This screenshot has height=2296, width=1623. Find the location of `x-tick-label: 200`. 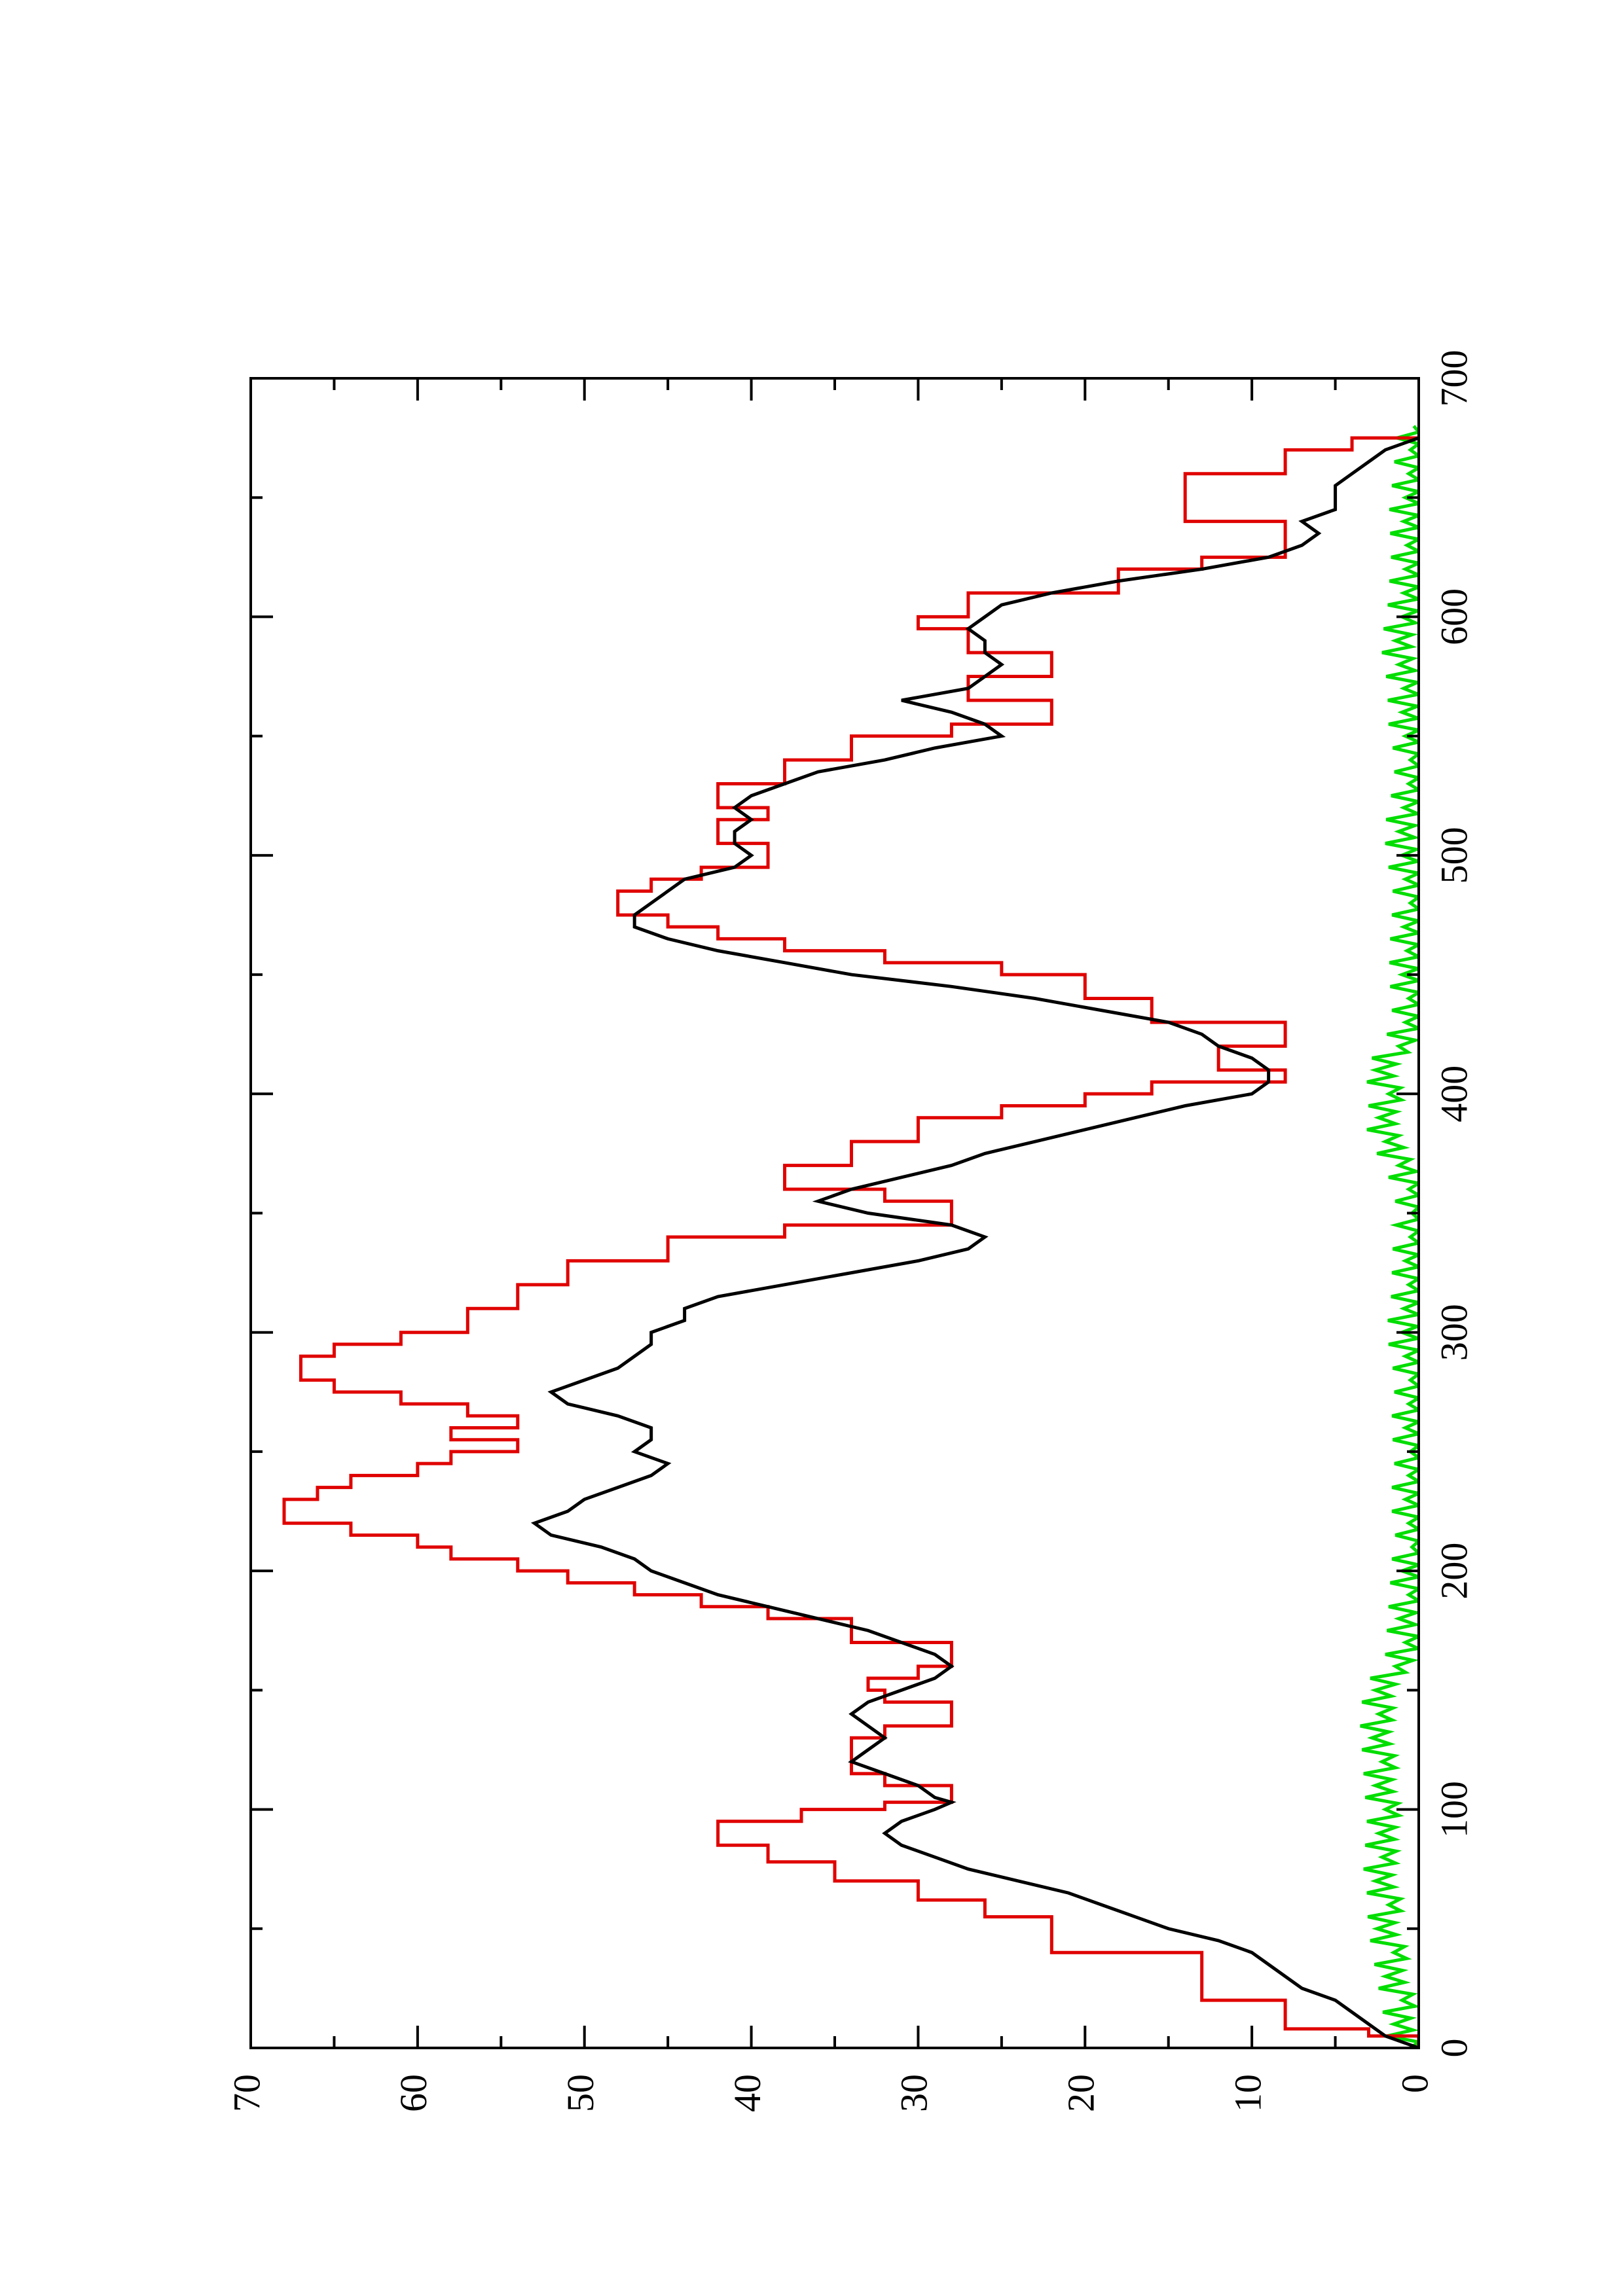

x-tick-label: 200 is located at coordinates (1453, 1572).